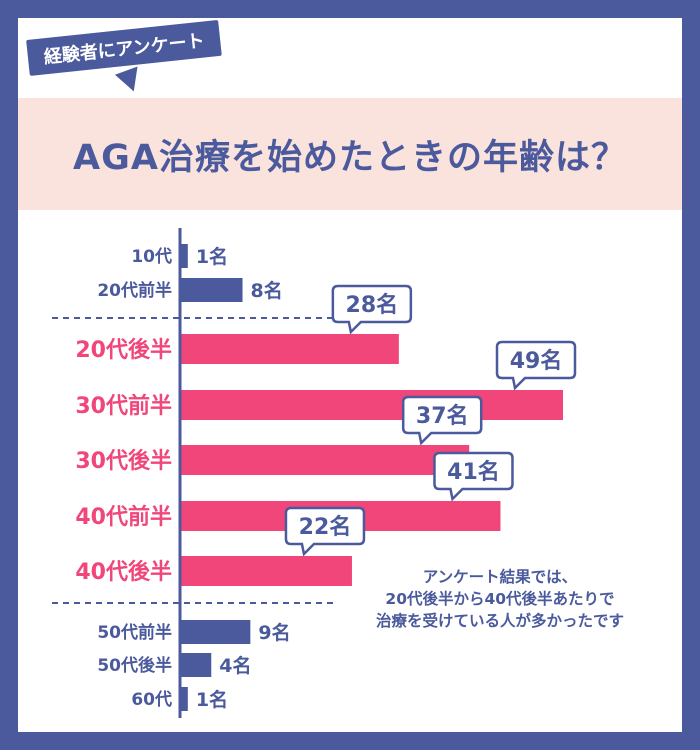 The image size is (700, 750). I want to click on category-label-7: 40代後半, so click(123, 572).